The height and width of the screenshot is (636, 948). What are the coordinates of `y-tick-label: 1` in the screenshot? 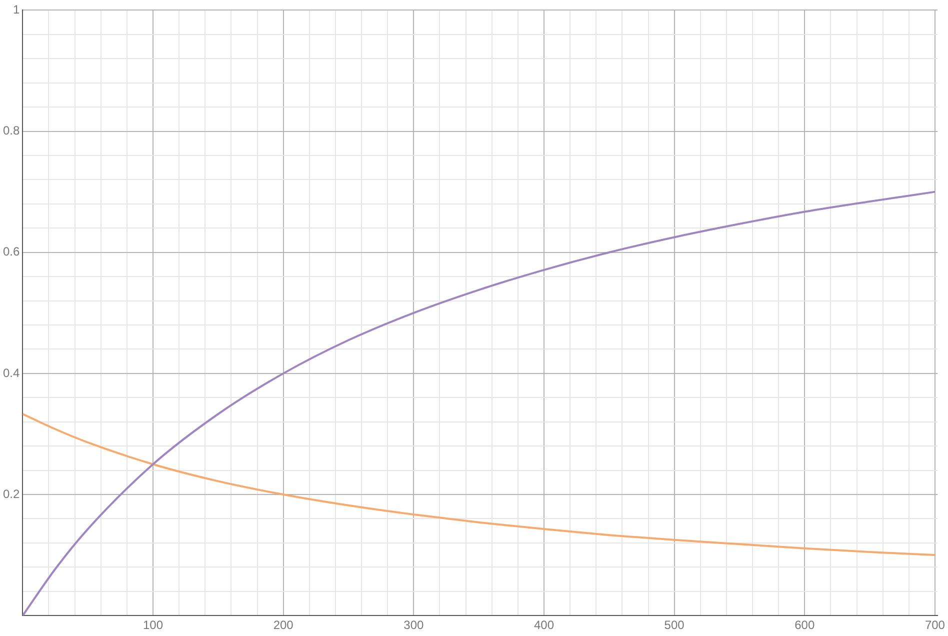 It's located at (16, 9).